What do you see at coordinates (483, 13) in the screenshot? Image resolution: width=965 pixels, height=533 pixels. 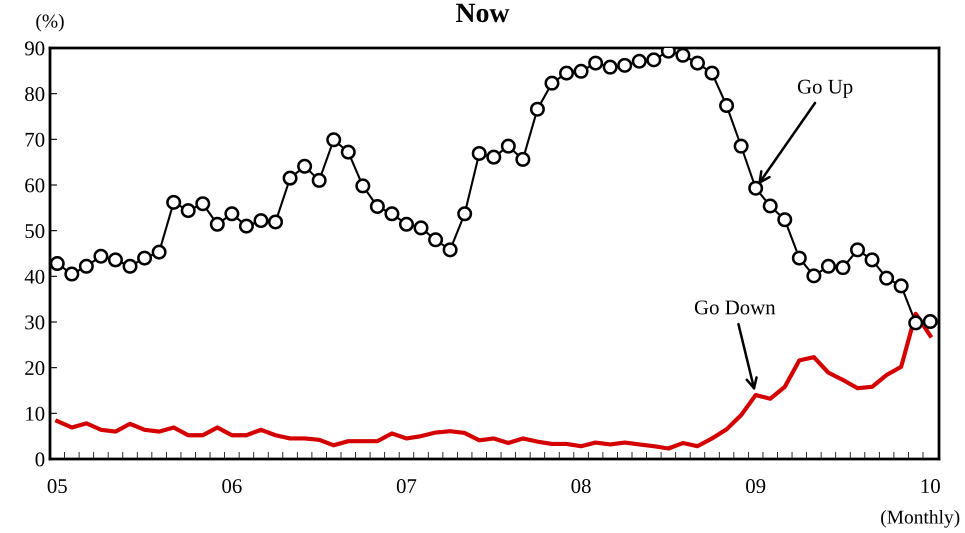 I see `chart-title: Now` at bounding box center [483, 13].